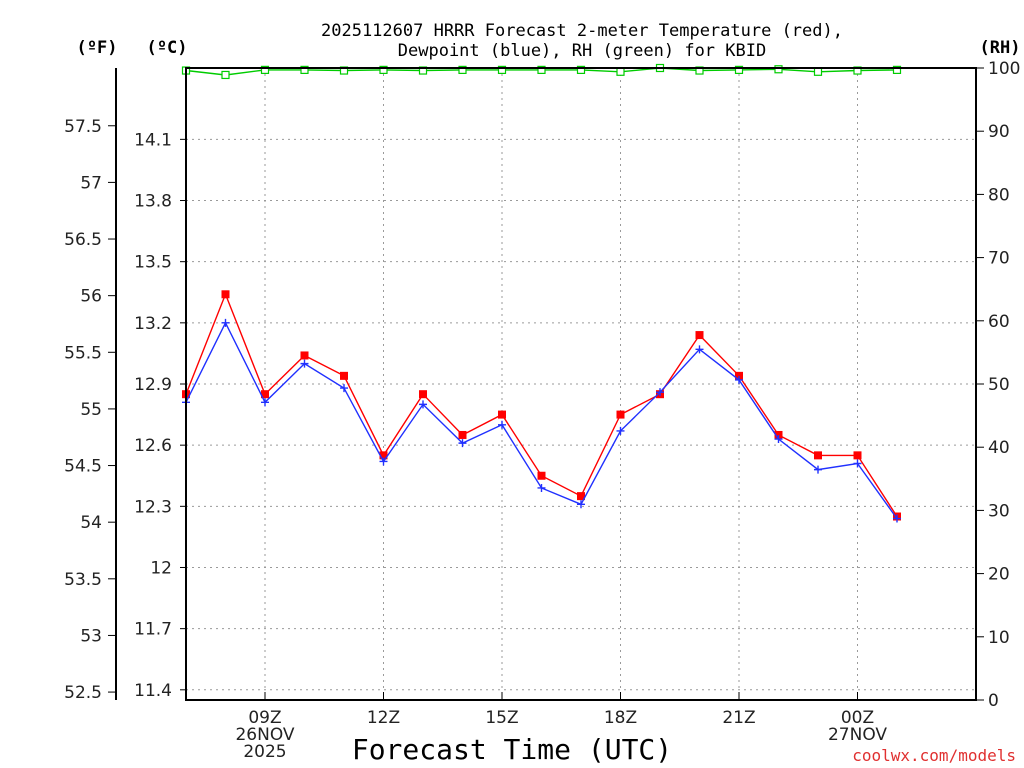  I want to click on fahrenheit-tick-label: 52.5, so click(83, 693).